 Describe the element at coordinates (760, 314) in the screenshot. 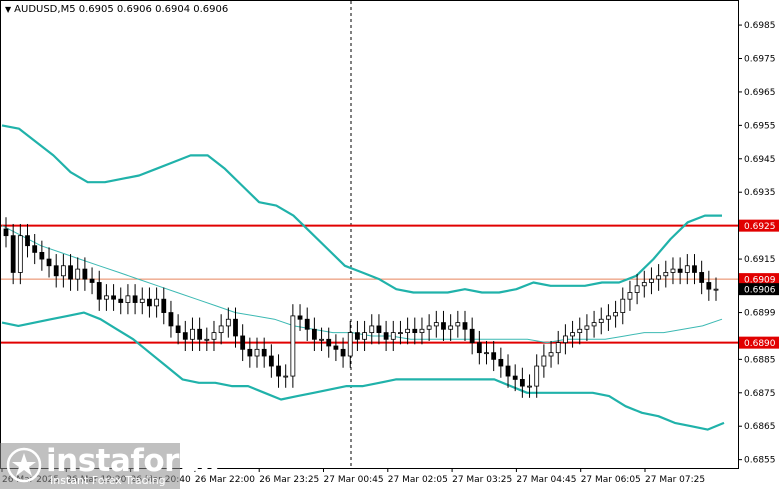

I see `y-tick-label: 0.6899` at that location.